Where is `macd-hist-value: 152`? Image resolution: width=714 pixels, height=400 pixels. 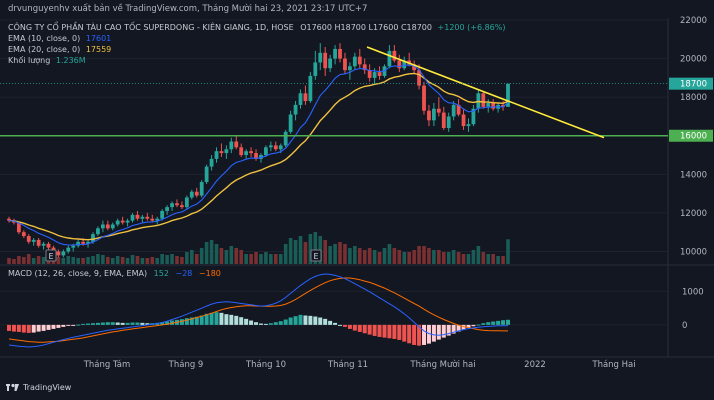 macd-hist-value: 152 is located at coordinates (161, 273).